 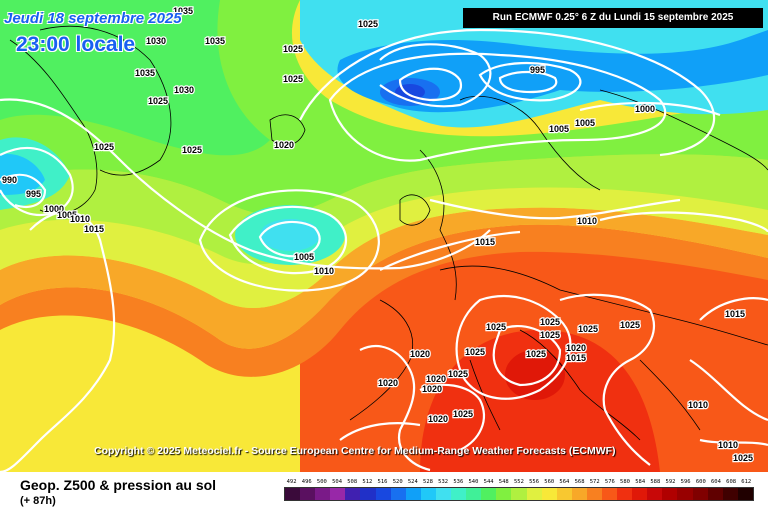 I want to click on legend-label: 592, so click(x=670, y=482).